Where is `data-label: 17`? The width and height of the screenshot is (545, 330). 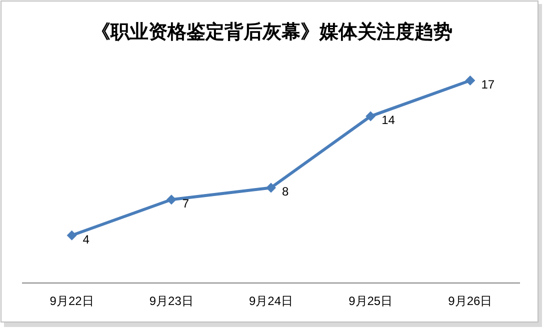 data-label: 17 is located at coordinates (488, 85).